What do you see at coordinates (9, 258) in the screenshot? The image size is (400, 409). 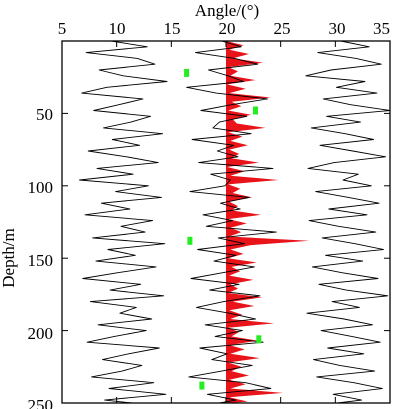 I see `y-axis-title: Depth/m` at bounding box center [9, 258].